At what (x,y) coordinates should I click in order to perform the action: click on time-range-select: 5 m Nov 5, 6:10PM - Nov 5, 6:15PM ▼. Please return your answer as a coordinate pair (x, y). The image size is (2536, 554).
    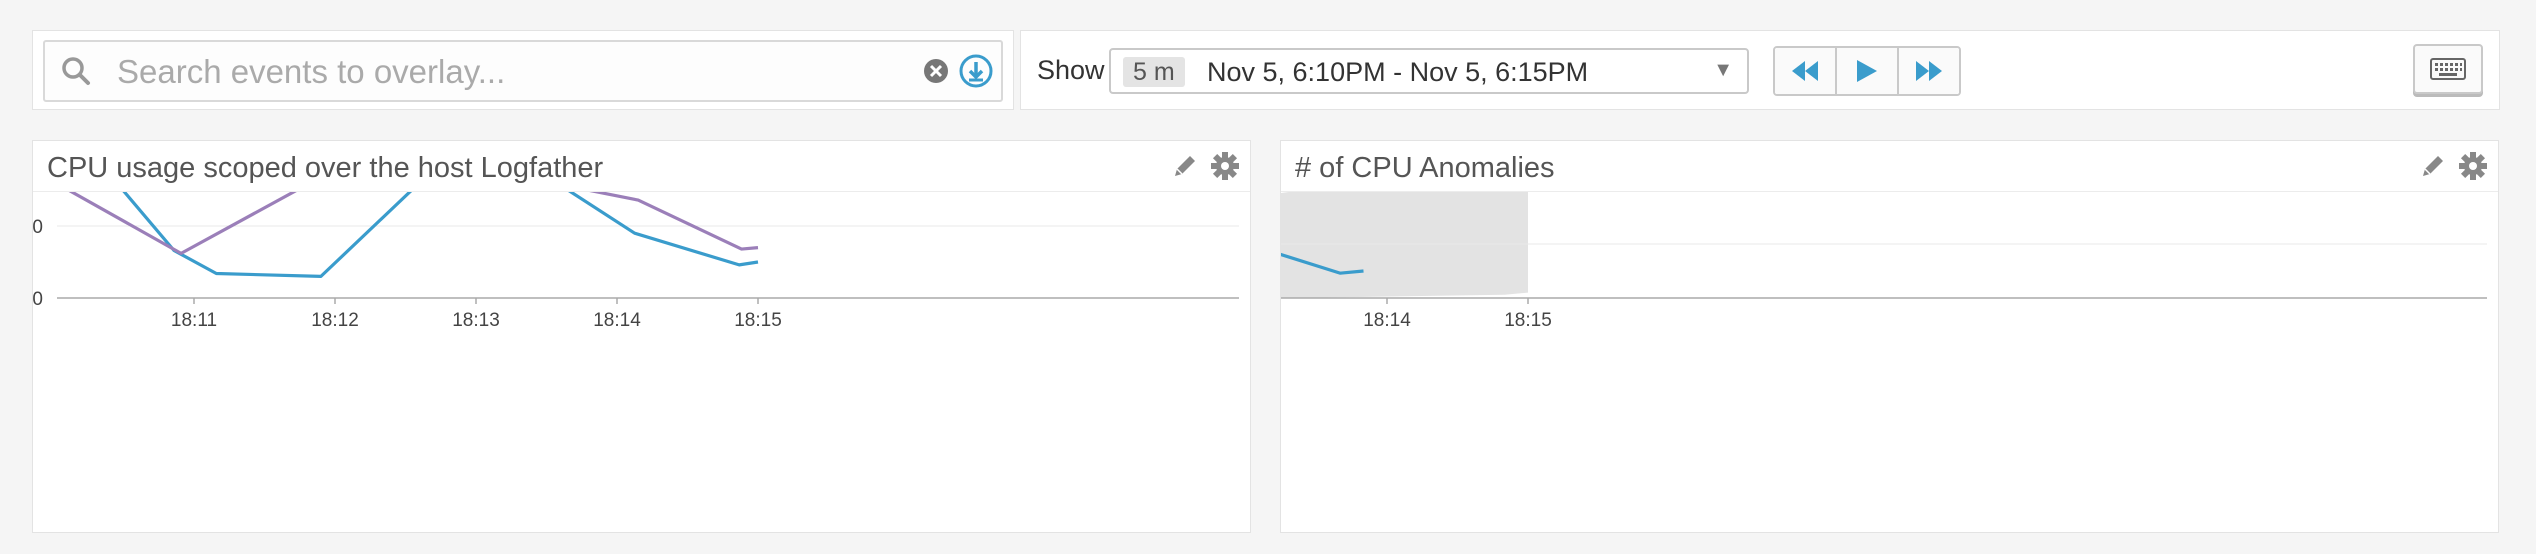
    Looking at the image, I should click on (1429, 71).